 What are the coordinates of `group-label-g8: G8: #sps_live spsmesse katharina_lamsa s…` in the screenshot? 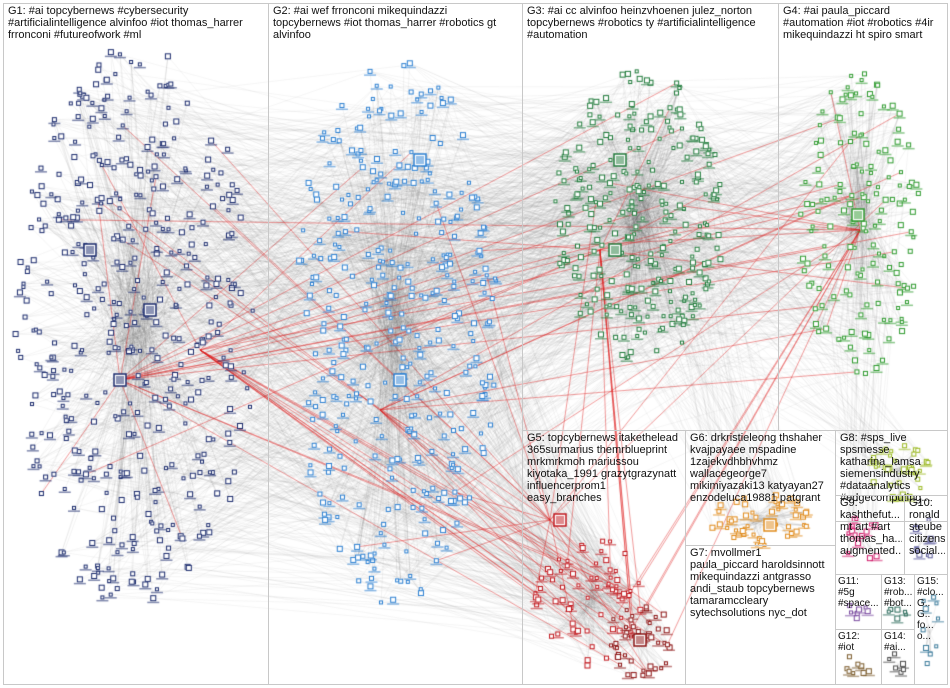 It's located at (885, 468).